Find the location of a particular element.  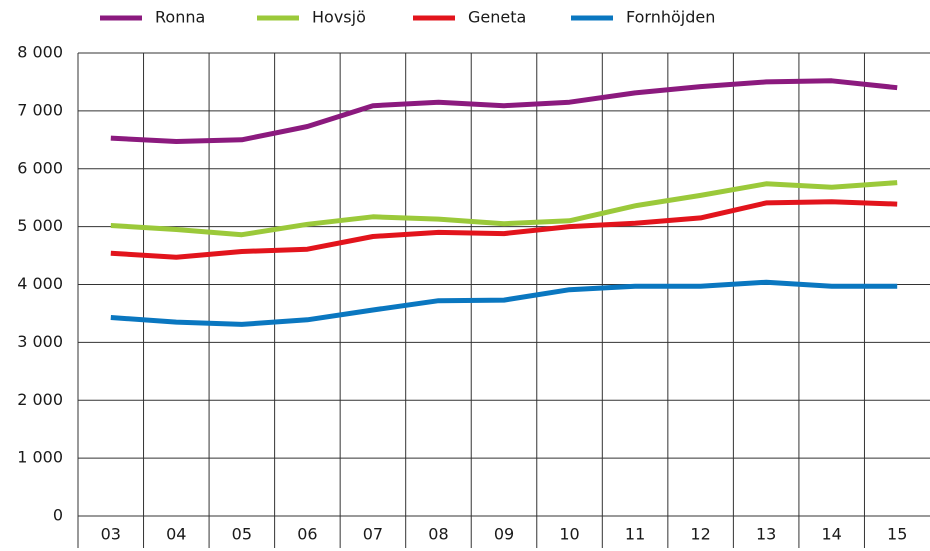

y-tick-label: 0 is located at coordinates (58, 515).